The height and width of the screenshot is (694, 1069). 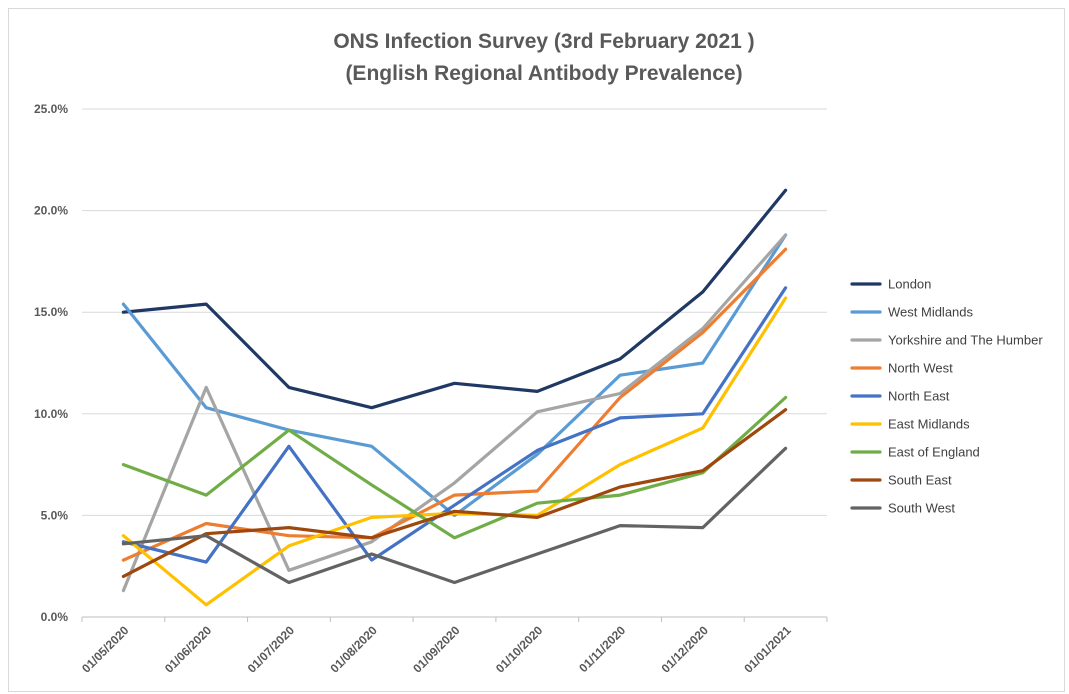 I want to click on legend-item-south-east: South East, so click(x=901, y=480).